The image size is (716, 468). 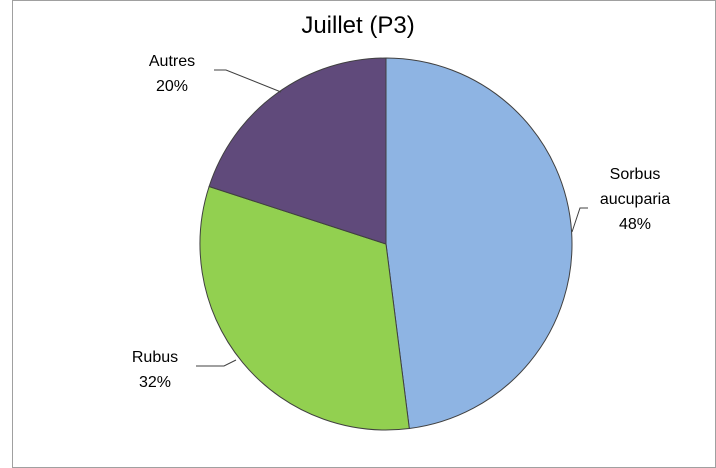 I want to click on data-label: Sorbus aucuparia 48%, so click(x=635, y=199).